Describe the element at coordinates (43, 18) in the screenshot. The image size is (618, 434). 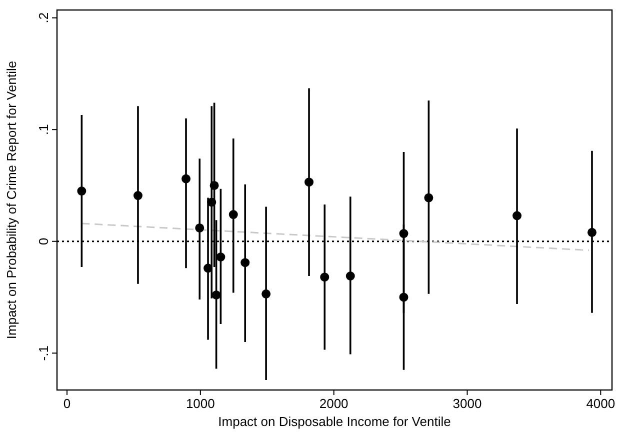
I see `y-tick-label: .2` at that location.